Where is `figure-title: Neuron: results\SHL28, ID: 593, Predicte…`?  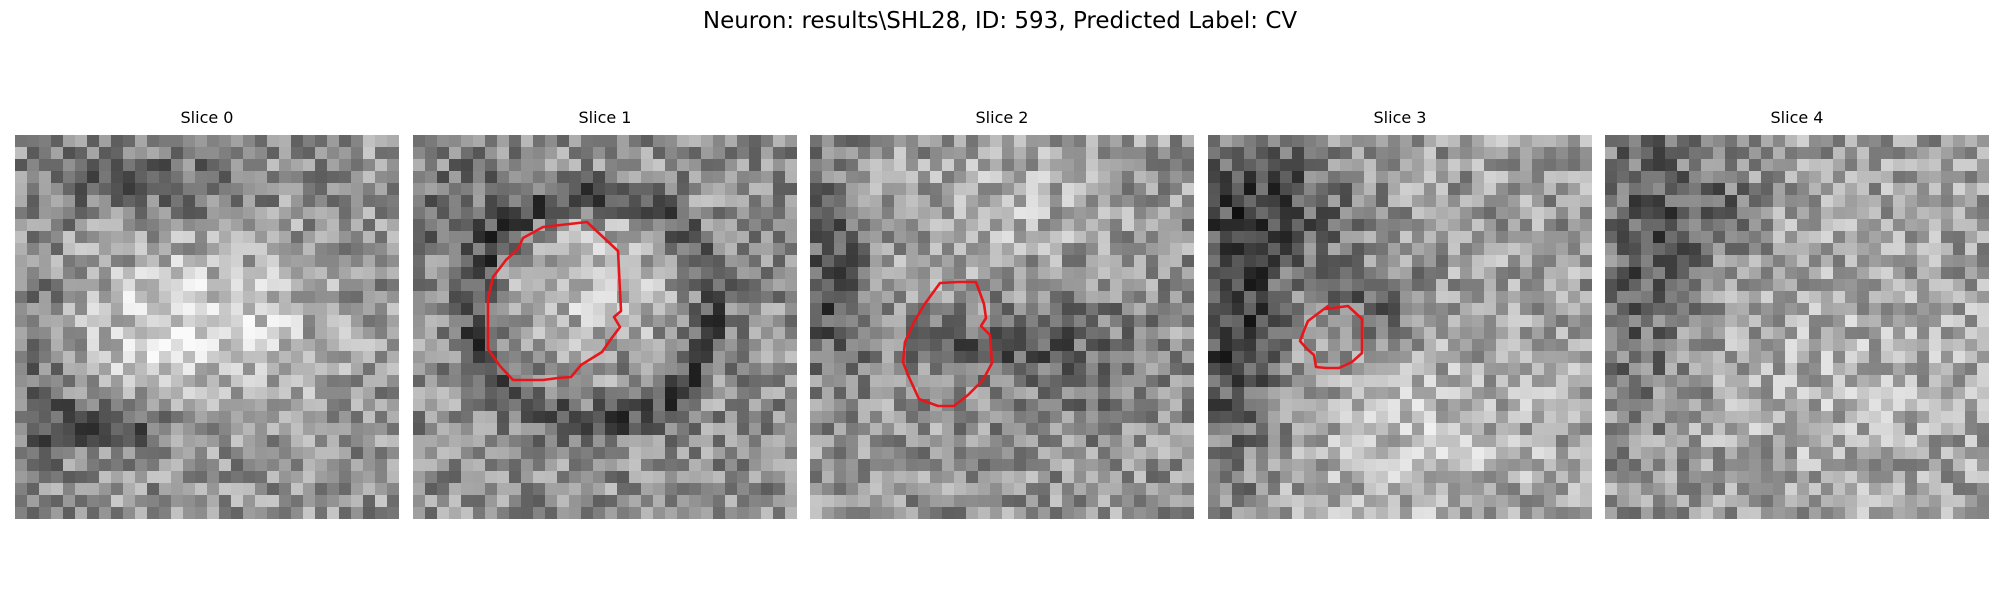
figure-title: Neuron: results\SHL28, ID: 593, Predicte… is located at coordinates (1000, 21).